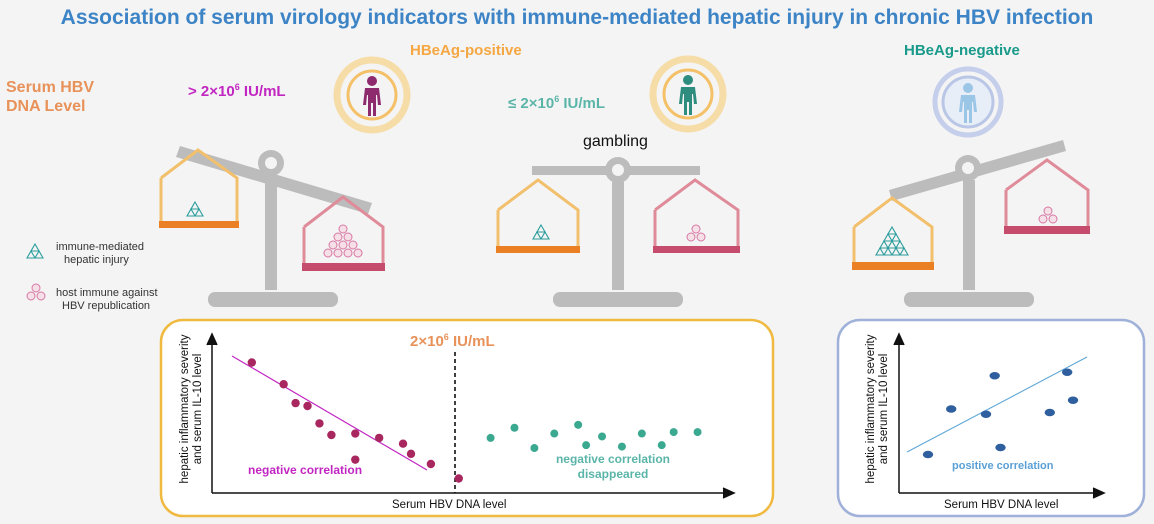 The height and width of the screenshot is (524, 1154). I want to click on negative-trend-line, so click(329, 413).